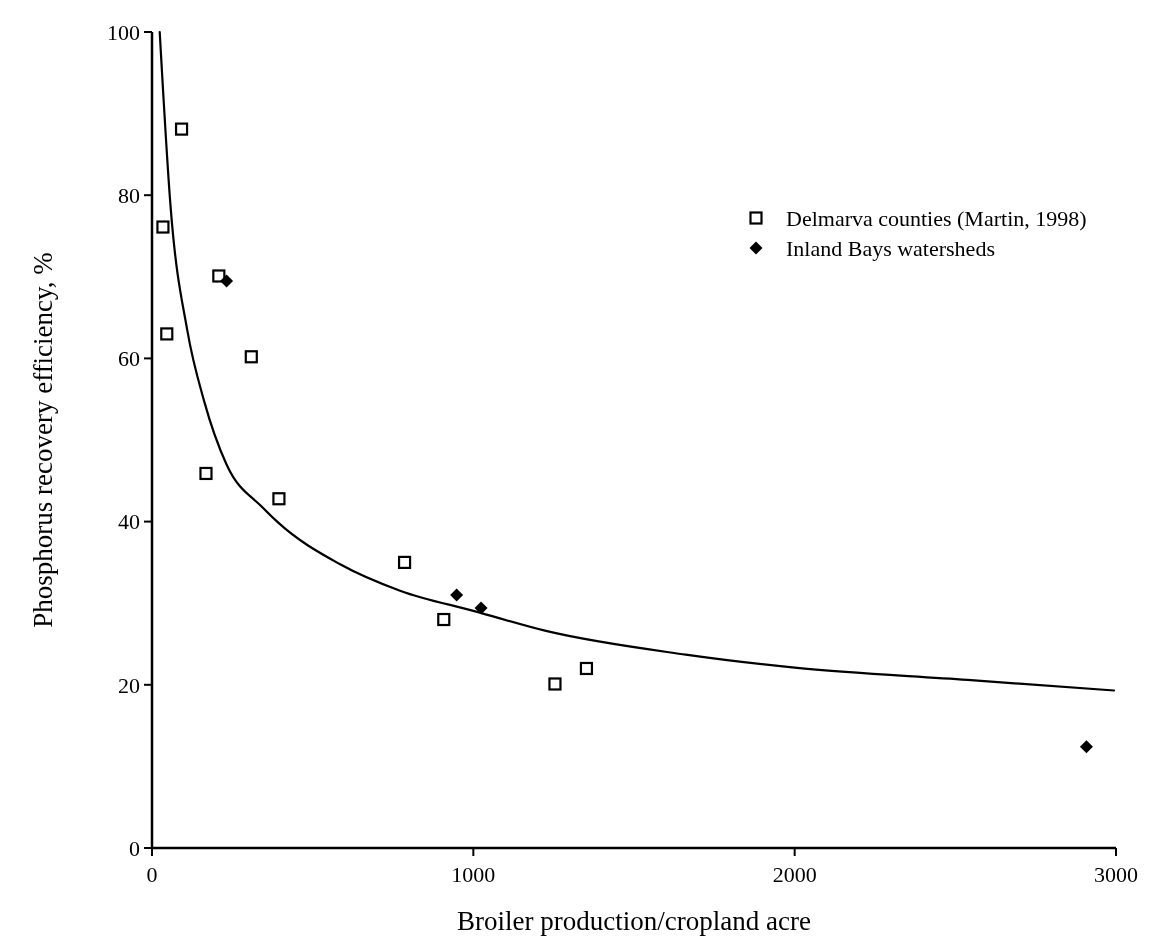 The image size is (1152, 952). What do you see at coordinates (43, 440) in the screenshot?
I see `y-axis-title: Phosphorus recovery efficiency, %` at bounding box center [43, 440].